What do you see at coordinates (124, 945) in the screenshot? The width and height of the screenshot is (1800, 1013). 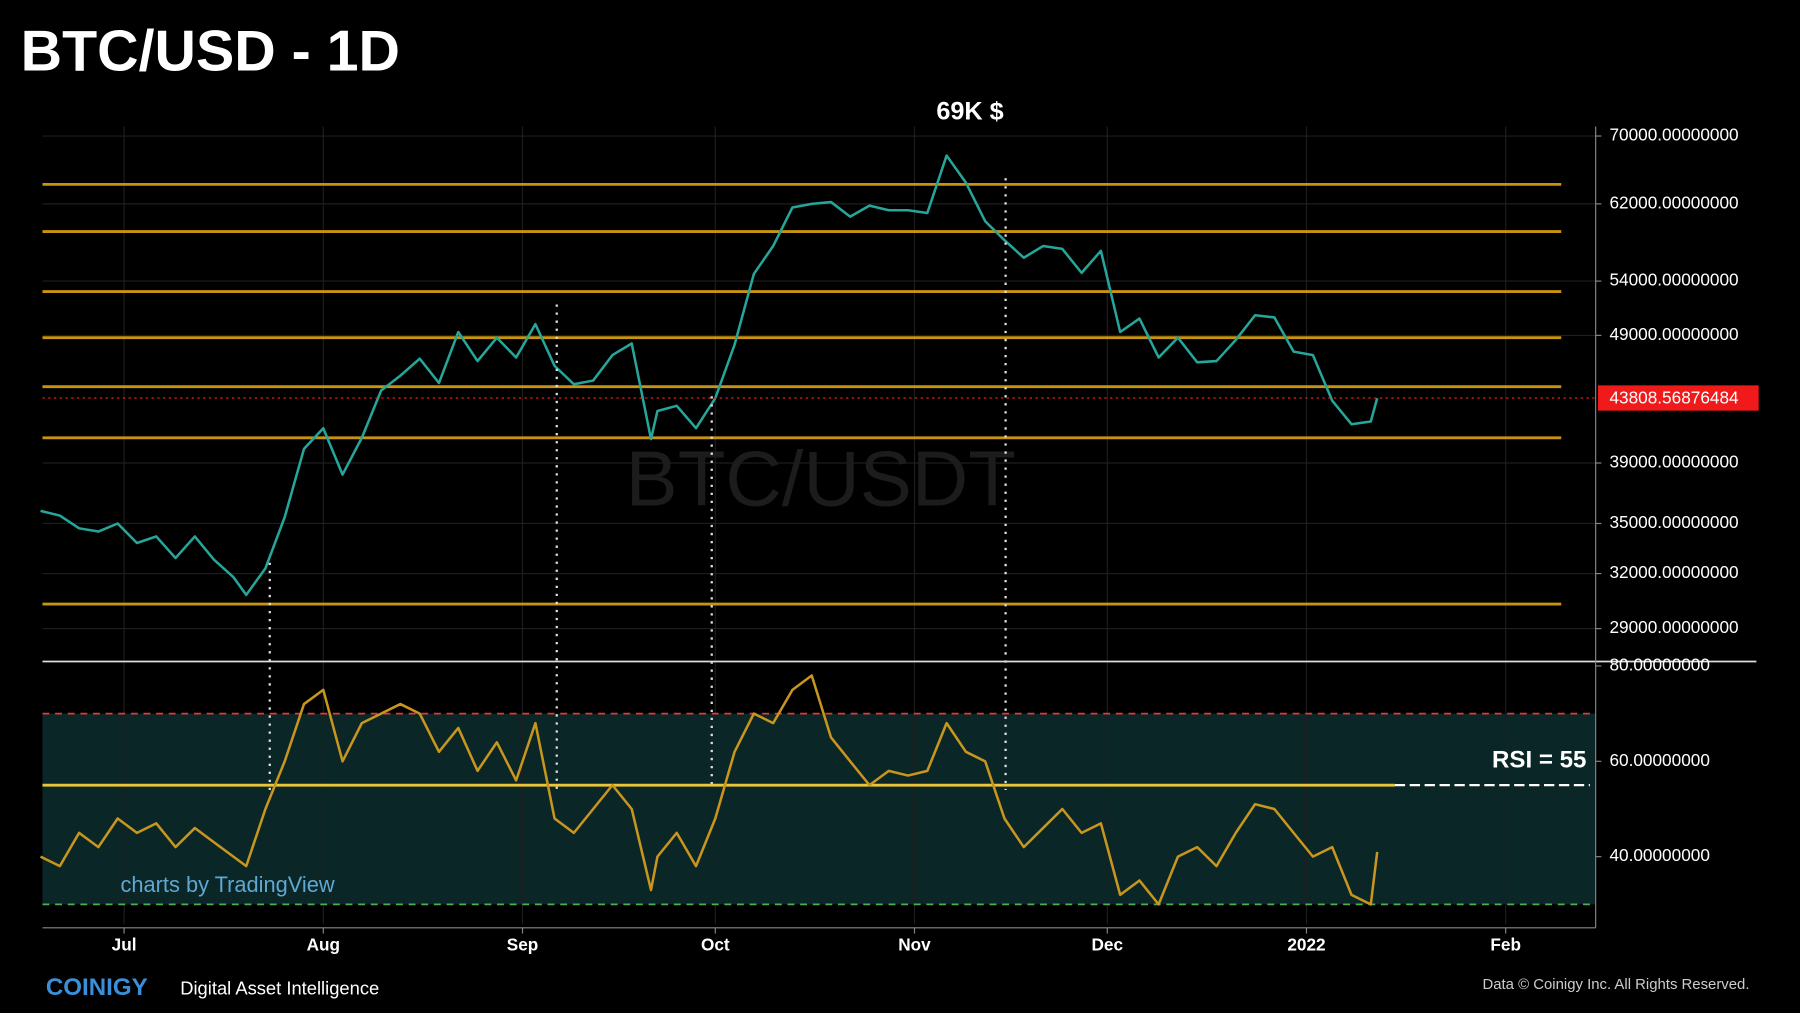 I see `x-tick-label: Jul` at bounding box center [124, 945].